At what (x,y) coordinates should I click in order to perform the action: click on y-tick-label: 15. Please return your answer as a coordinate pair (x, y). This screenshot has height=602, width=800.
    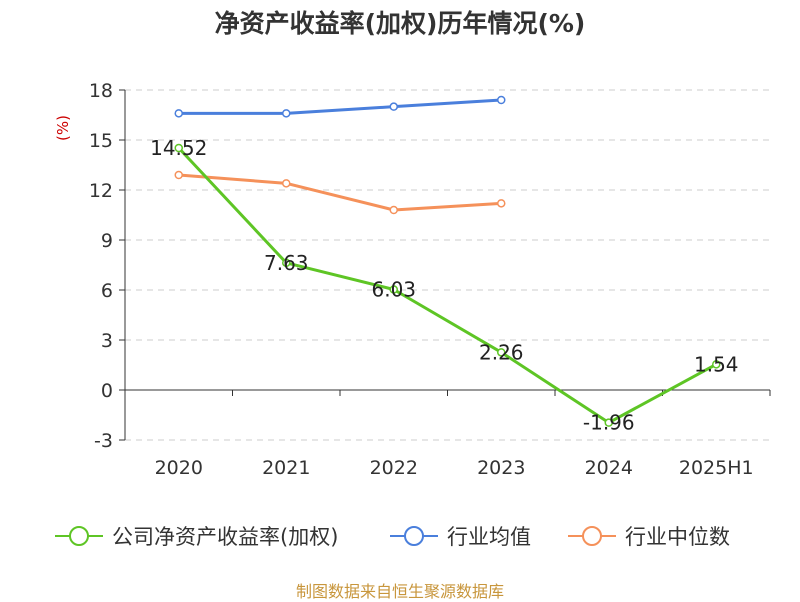
    Looking at the image, I should click on (101, 141).